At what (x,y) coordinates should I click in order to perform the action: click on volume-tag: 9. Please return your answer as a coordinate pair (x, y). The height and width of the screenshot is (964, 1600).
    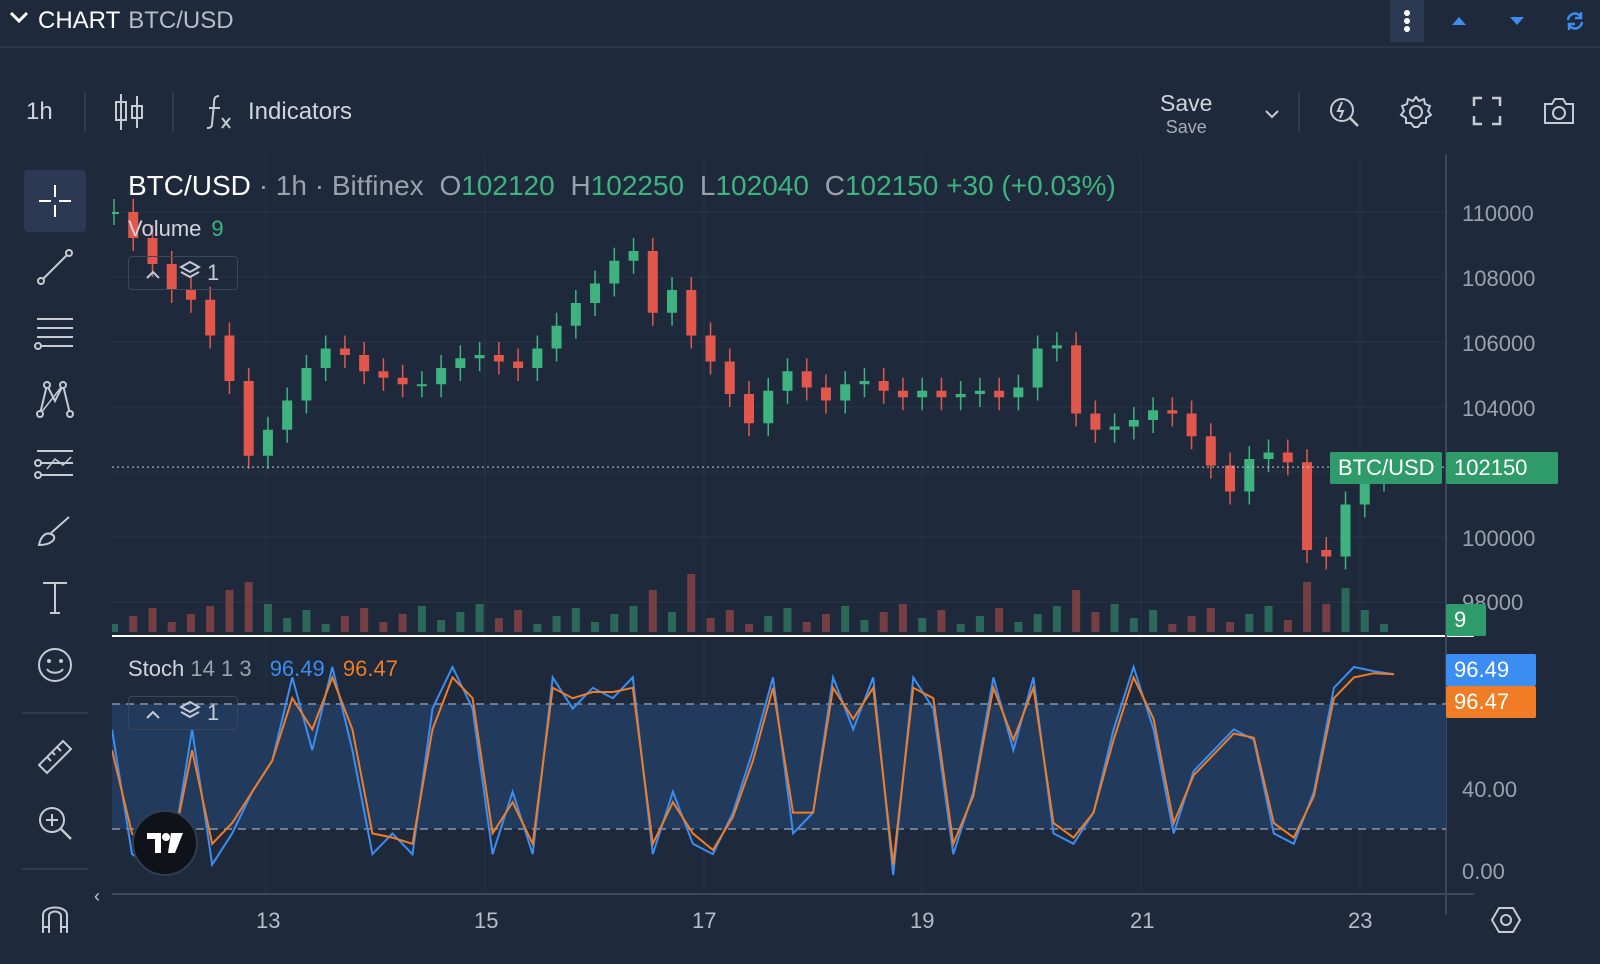
    Looking at the image, I should click on (1466, 620).